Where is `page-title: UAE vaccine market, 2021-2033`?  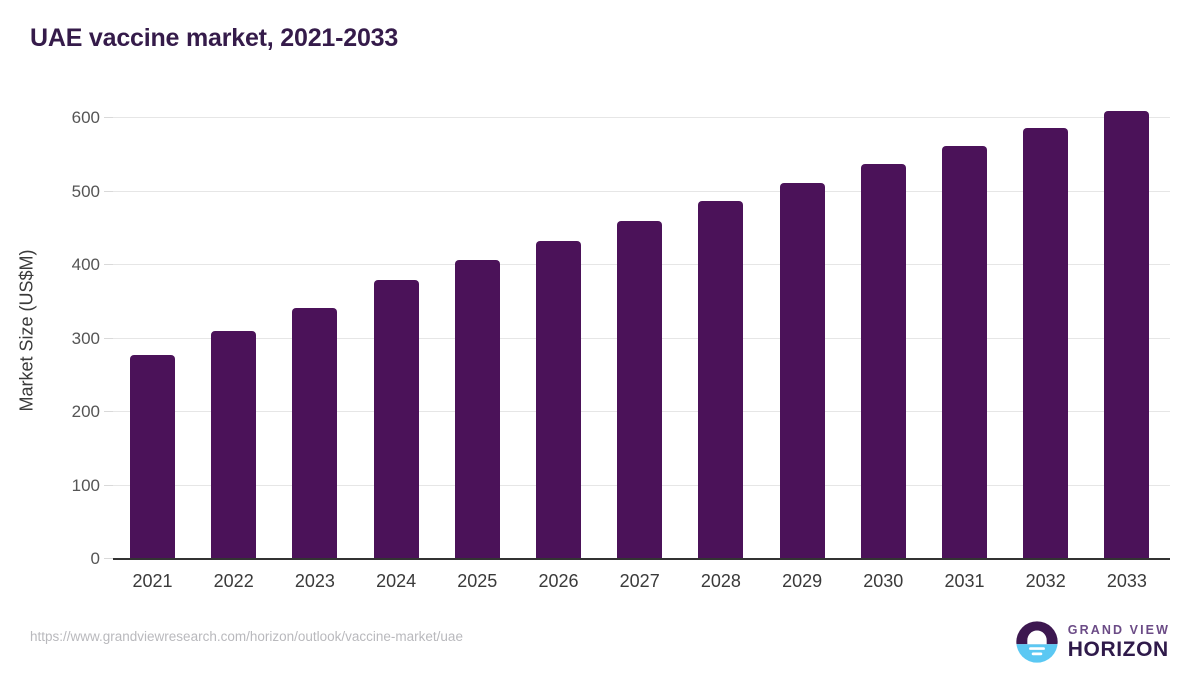
page-title: UAE vaccine market, 2021-2033 is located at coordinates (214, 38).